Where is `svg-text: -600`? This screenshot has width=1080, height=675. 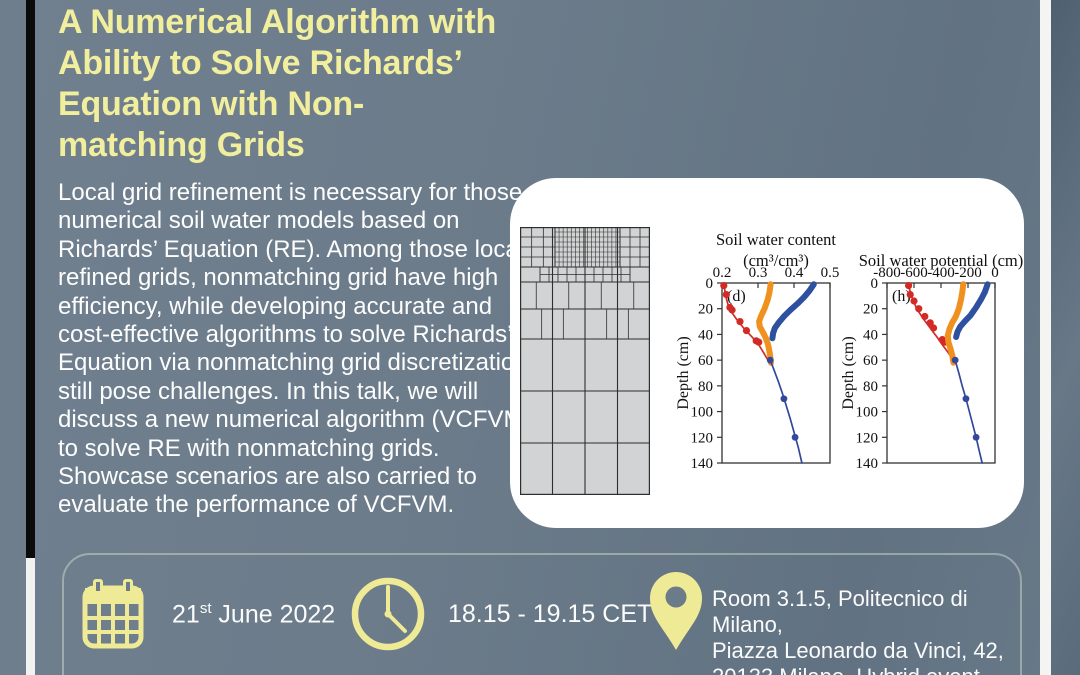
svg-text: -600 is located at coordinates (914, 273).